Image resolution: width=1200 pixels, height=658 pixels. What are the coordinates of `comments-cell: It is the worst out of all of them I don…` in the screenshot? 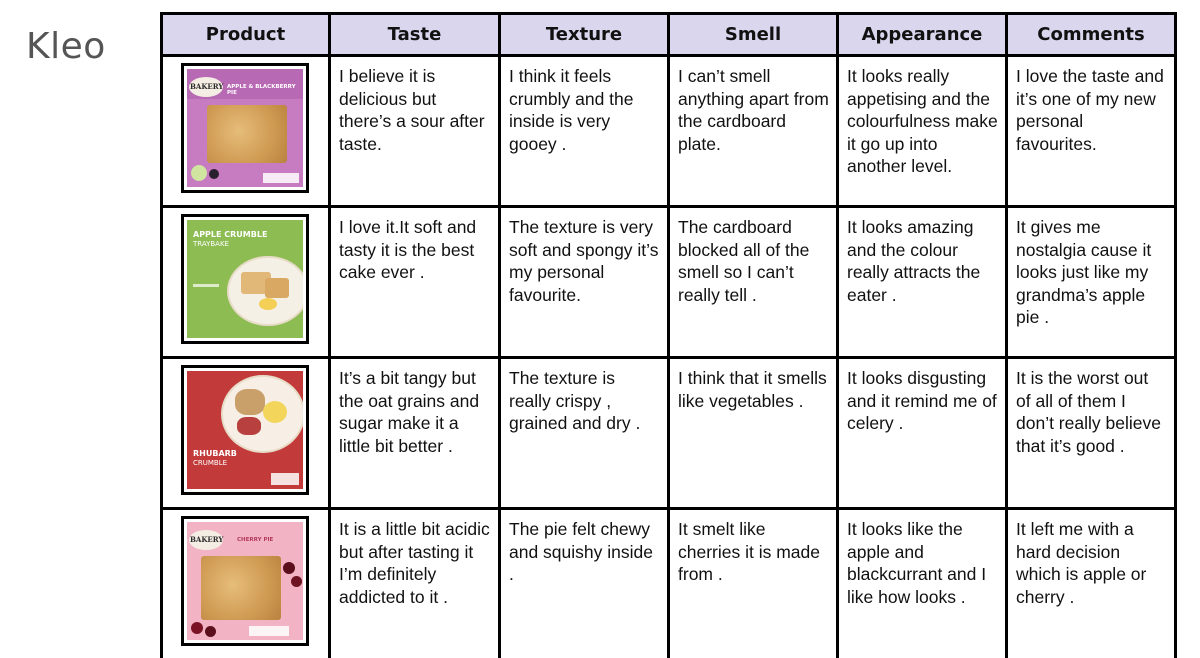 It's located at (1091, 433).